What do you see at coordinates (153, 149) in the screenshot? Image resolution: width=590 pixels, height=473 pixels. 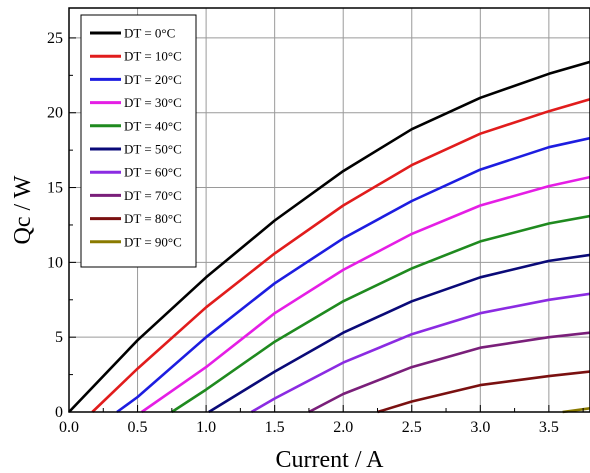 I see `legend-label-5: DT = 50°C` at bounding box center [153, 149].